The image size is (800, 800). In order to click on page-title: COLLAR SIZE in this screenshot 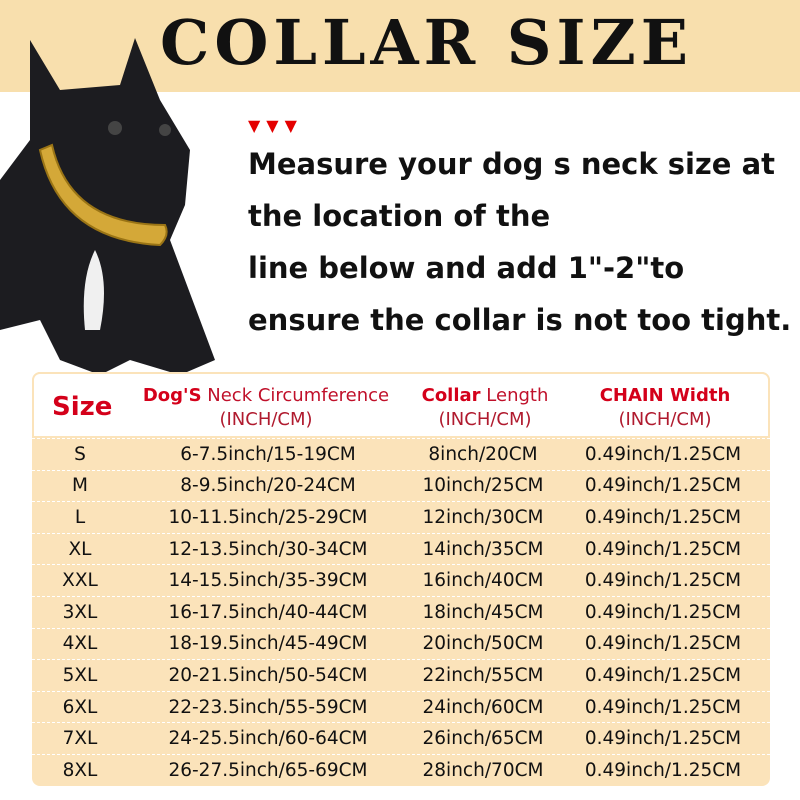, I will do `click(427, 42)`.